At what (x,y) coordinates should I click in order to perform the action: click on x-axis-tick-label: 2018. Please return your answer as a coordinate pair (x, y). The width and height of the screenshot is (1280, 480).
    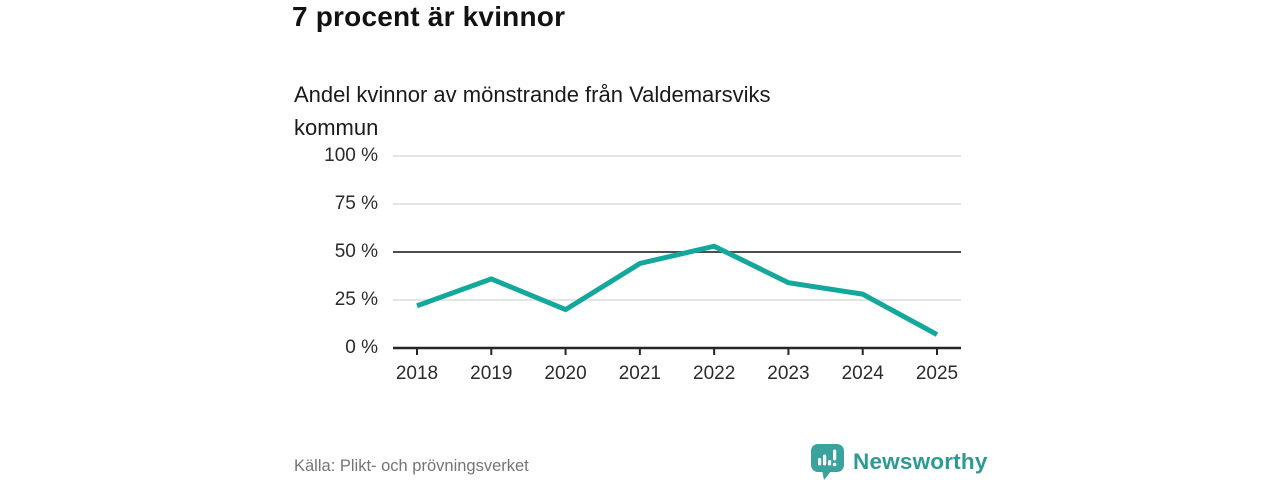
    Looking at the image, I should click on (417, 373).